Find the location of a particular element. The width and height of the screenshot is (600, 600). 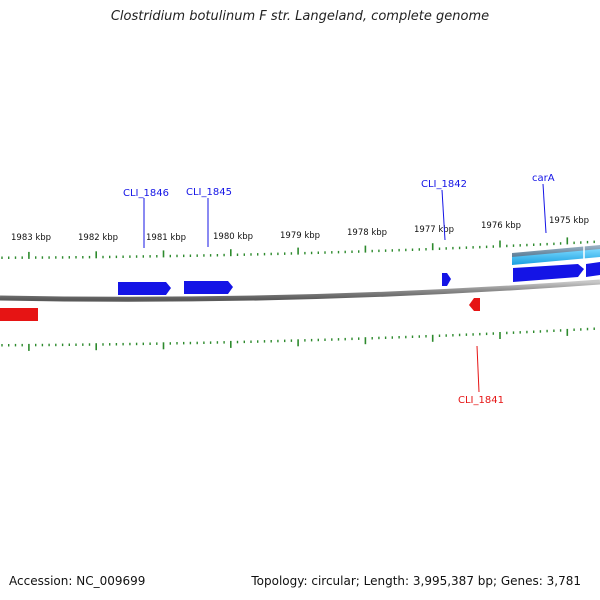

gene-label-cara: carA is located at coordinates (543, 178).